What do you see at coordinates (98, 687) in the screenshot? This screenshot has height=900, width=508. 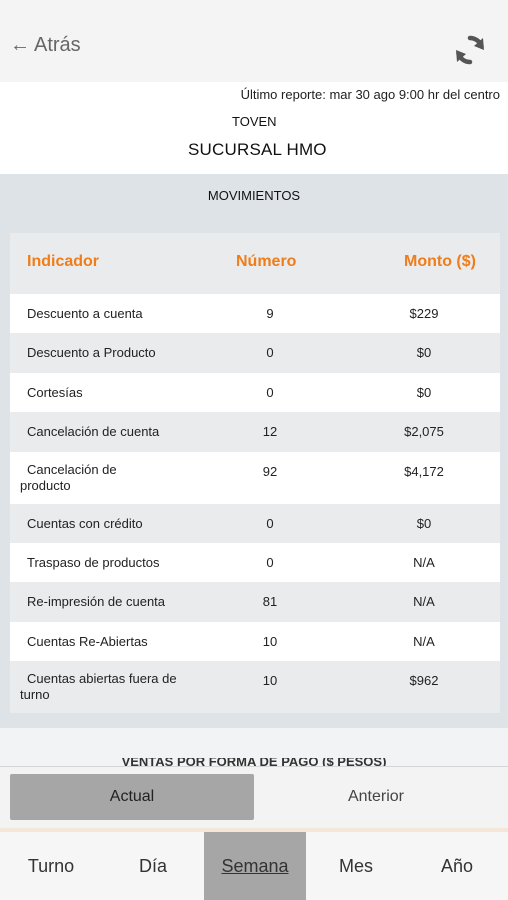 I see `cell-indicador: Cuentas abiertas fuera de turno` at bounding box center [98, 687].